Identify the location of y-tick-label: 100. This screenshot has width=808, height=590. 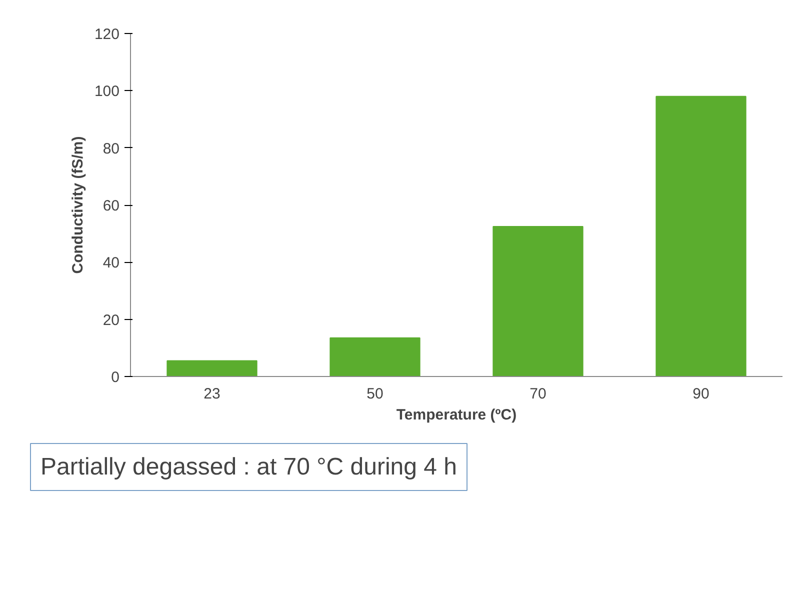
(107, 91).